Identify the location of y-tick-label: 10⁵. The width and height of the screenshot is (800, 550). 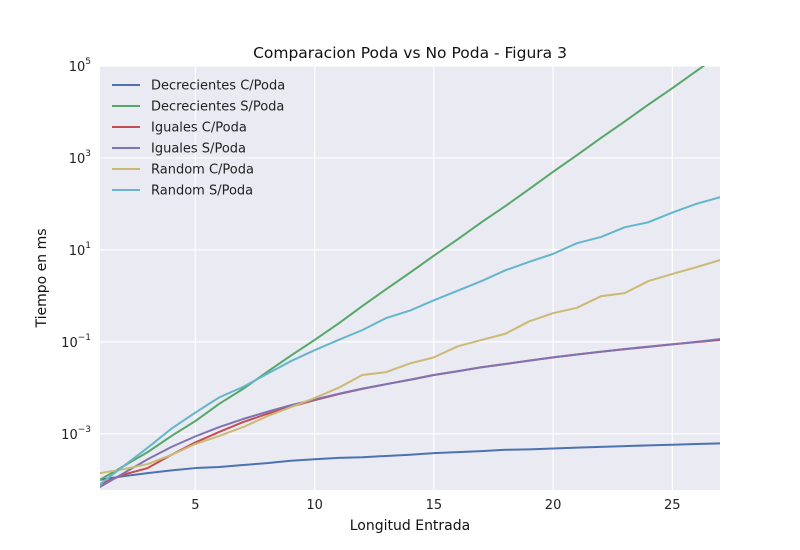
(80, 66).